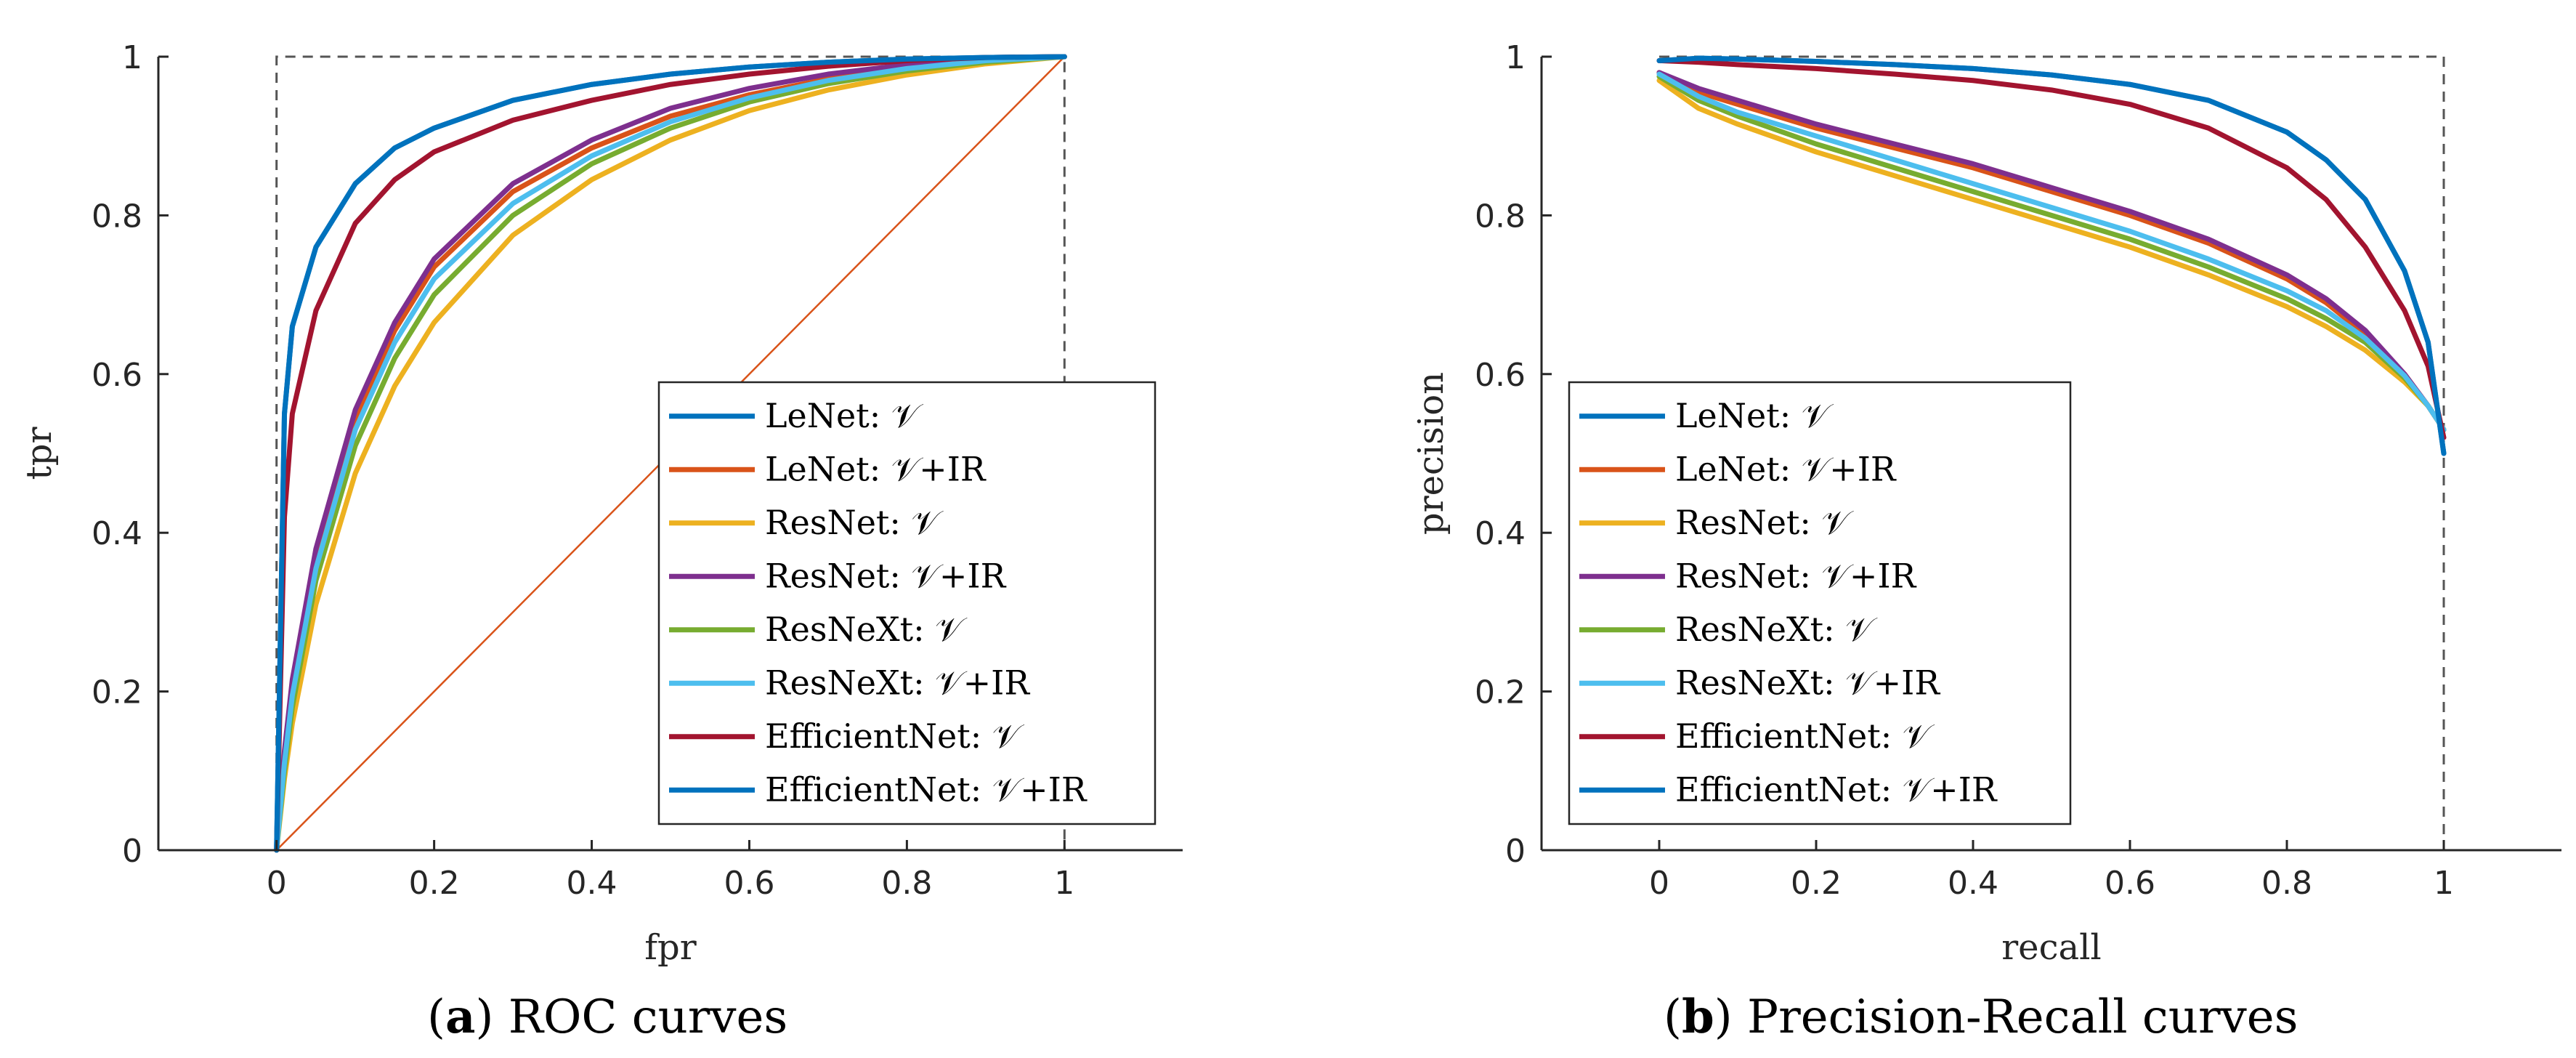  I want to click on caption-roc-letter: a, so click(460, 1017).